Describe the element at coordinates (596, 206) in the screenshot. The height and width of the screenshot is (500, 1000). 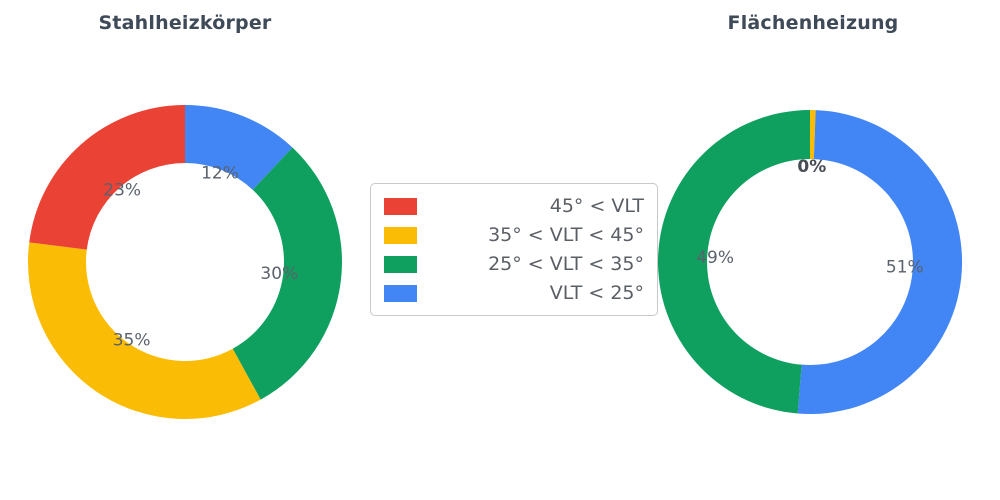
I see `legend-label-red: 45° < VLT` at that location.